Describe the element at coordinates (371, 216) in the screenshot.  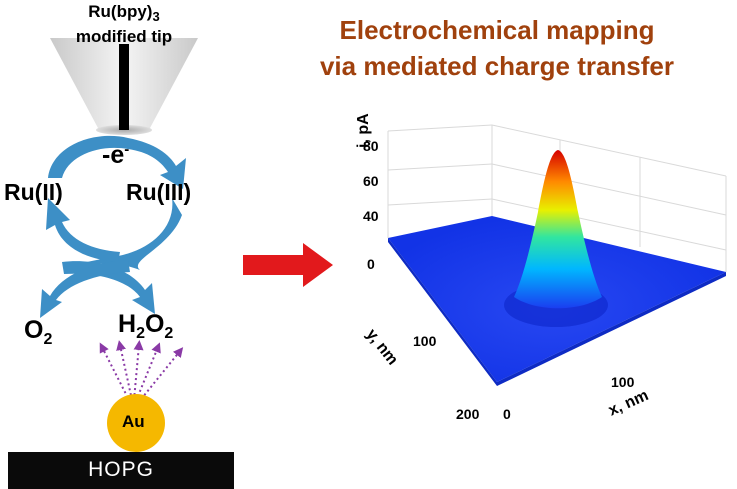
I see `z-tick-40: 40` at that location.